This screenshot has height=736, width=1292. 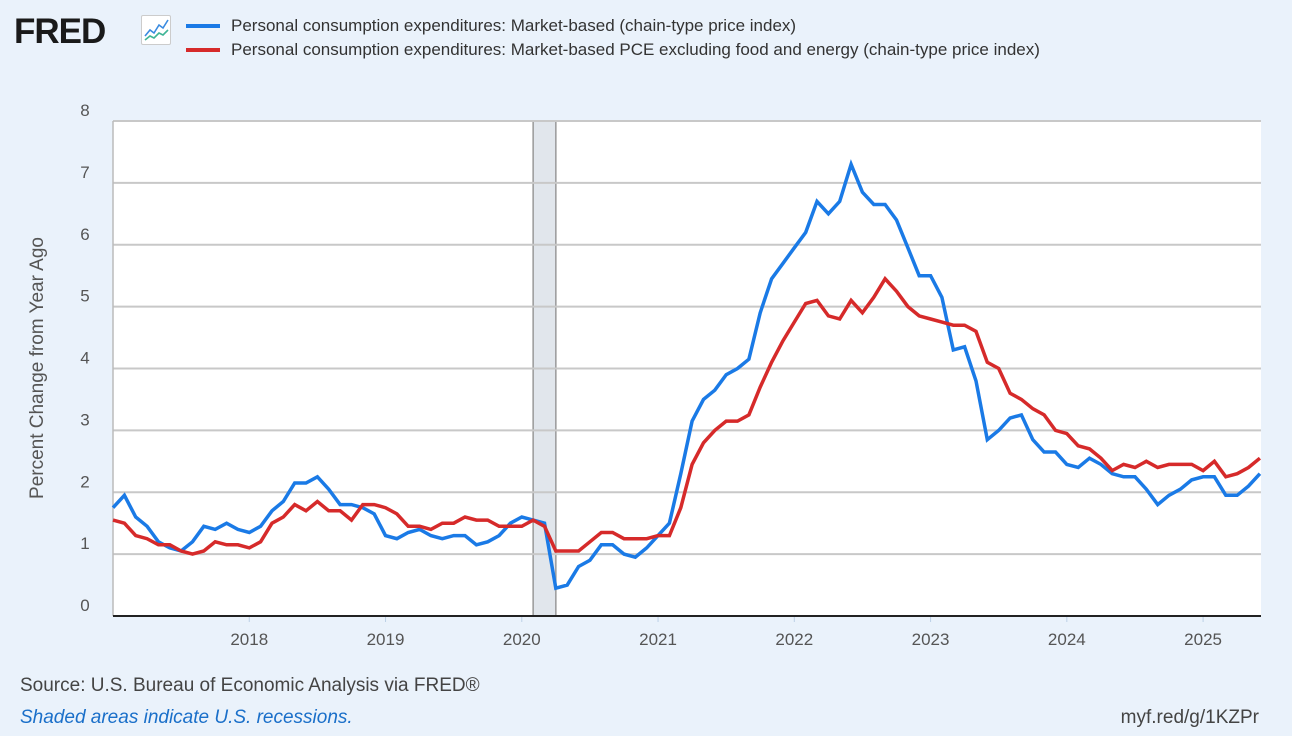 What do you see at coordinates (84, 234) in the screenshot?
I see `y-tick-label: 6` at bounding box center [84, 234].